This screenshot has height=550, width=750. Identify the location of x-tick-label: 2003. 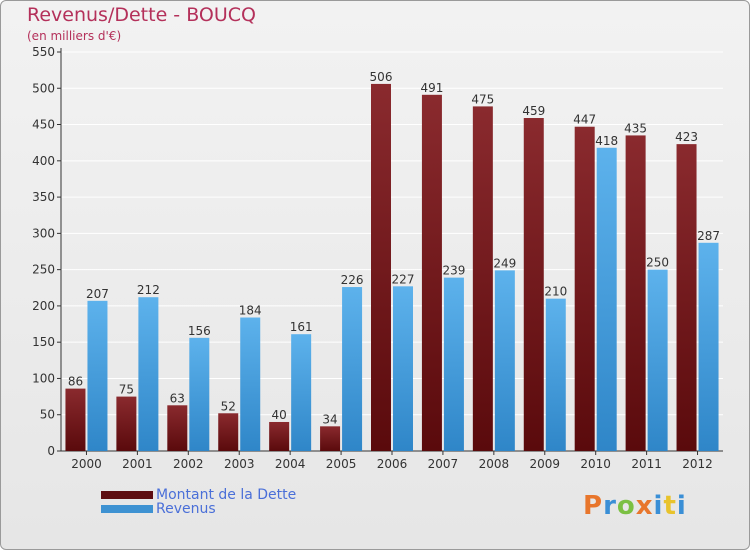
(239, 464).